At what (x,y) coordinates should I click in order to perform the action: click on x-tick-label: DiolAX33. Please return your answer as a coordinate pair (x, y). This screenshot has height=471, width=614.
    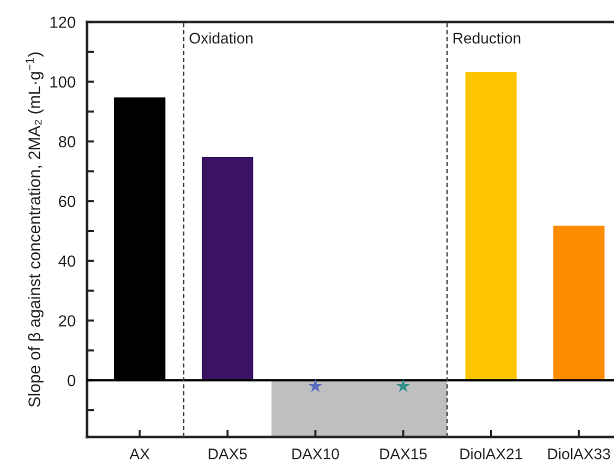
    Looking at the image, I should click on (579, 454).